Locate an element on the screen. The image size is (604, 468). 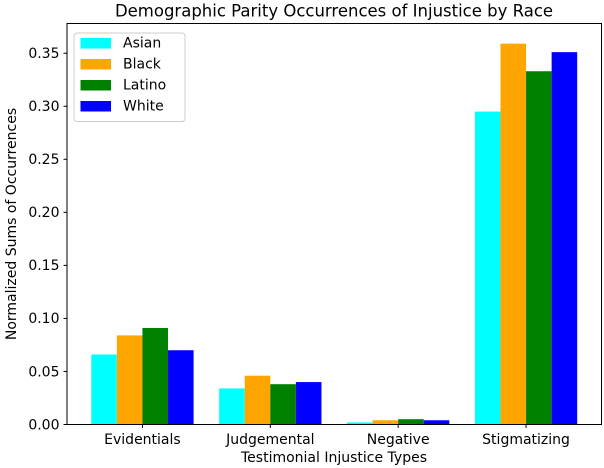
bar-latino-stigmatizing is located at coordinates (539, 248).